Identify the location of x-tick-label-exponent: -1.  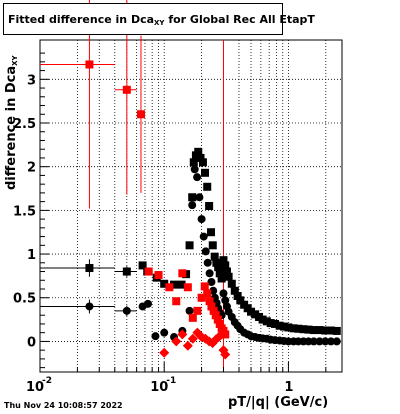
(171, 381).